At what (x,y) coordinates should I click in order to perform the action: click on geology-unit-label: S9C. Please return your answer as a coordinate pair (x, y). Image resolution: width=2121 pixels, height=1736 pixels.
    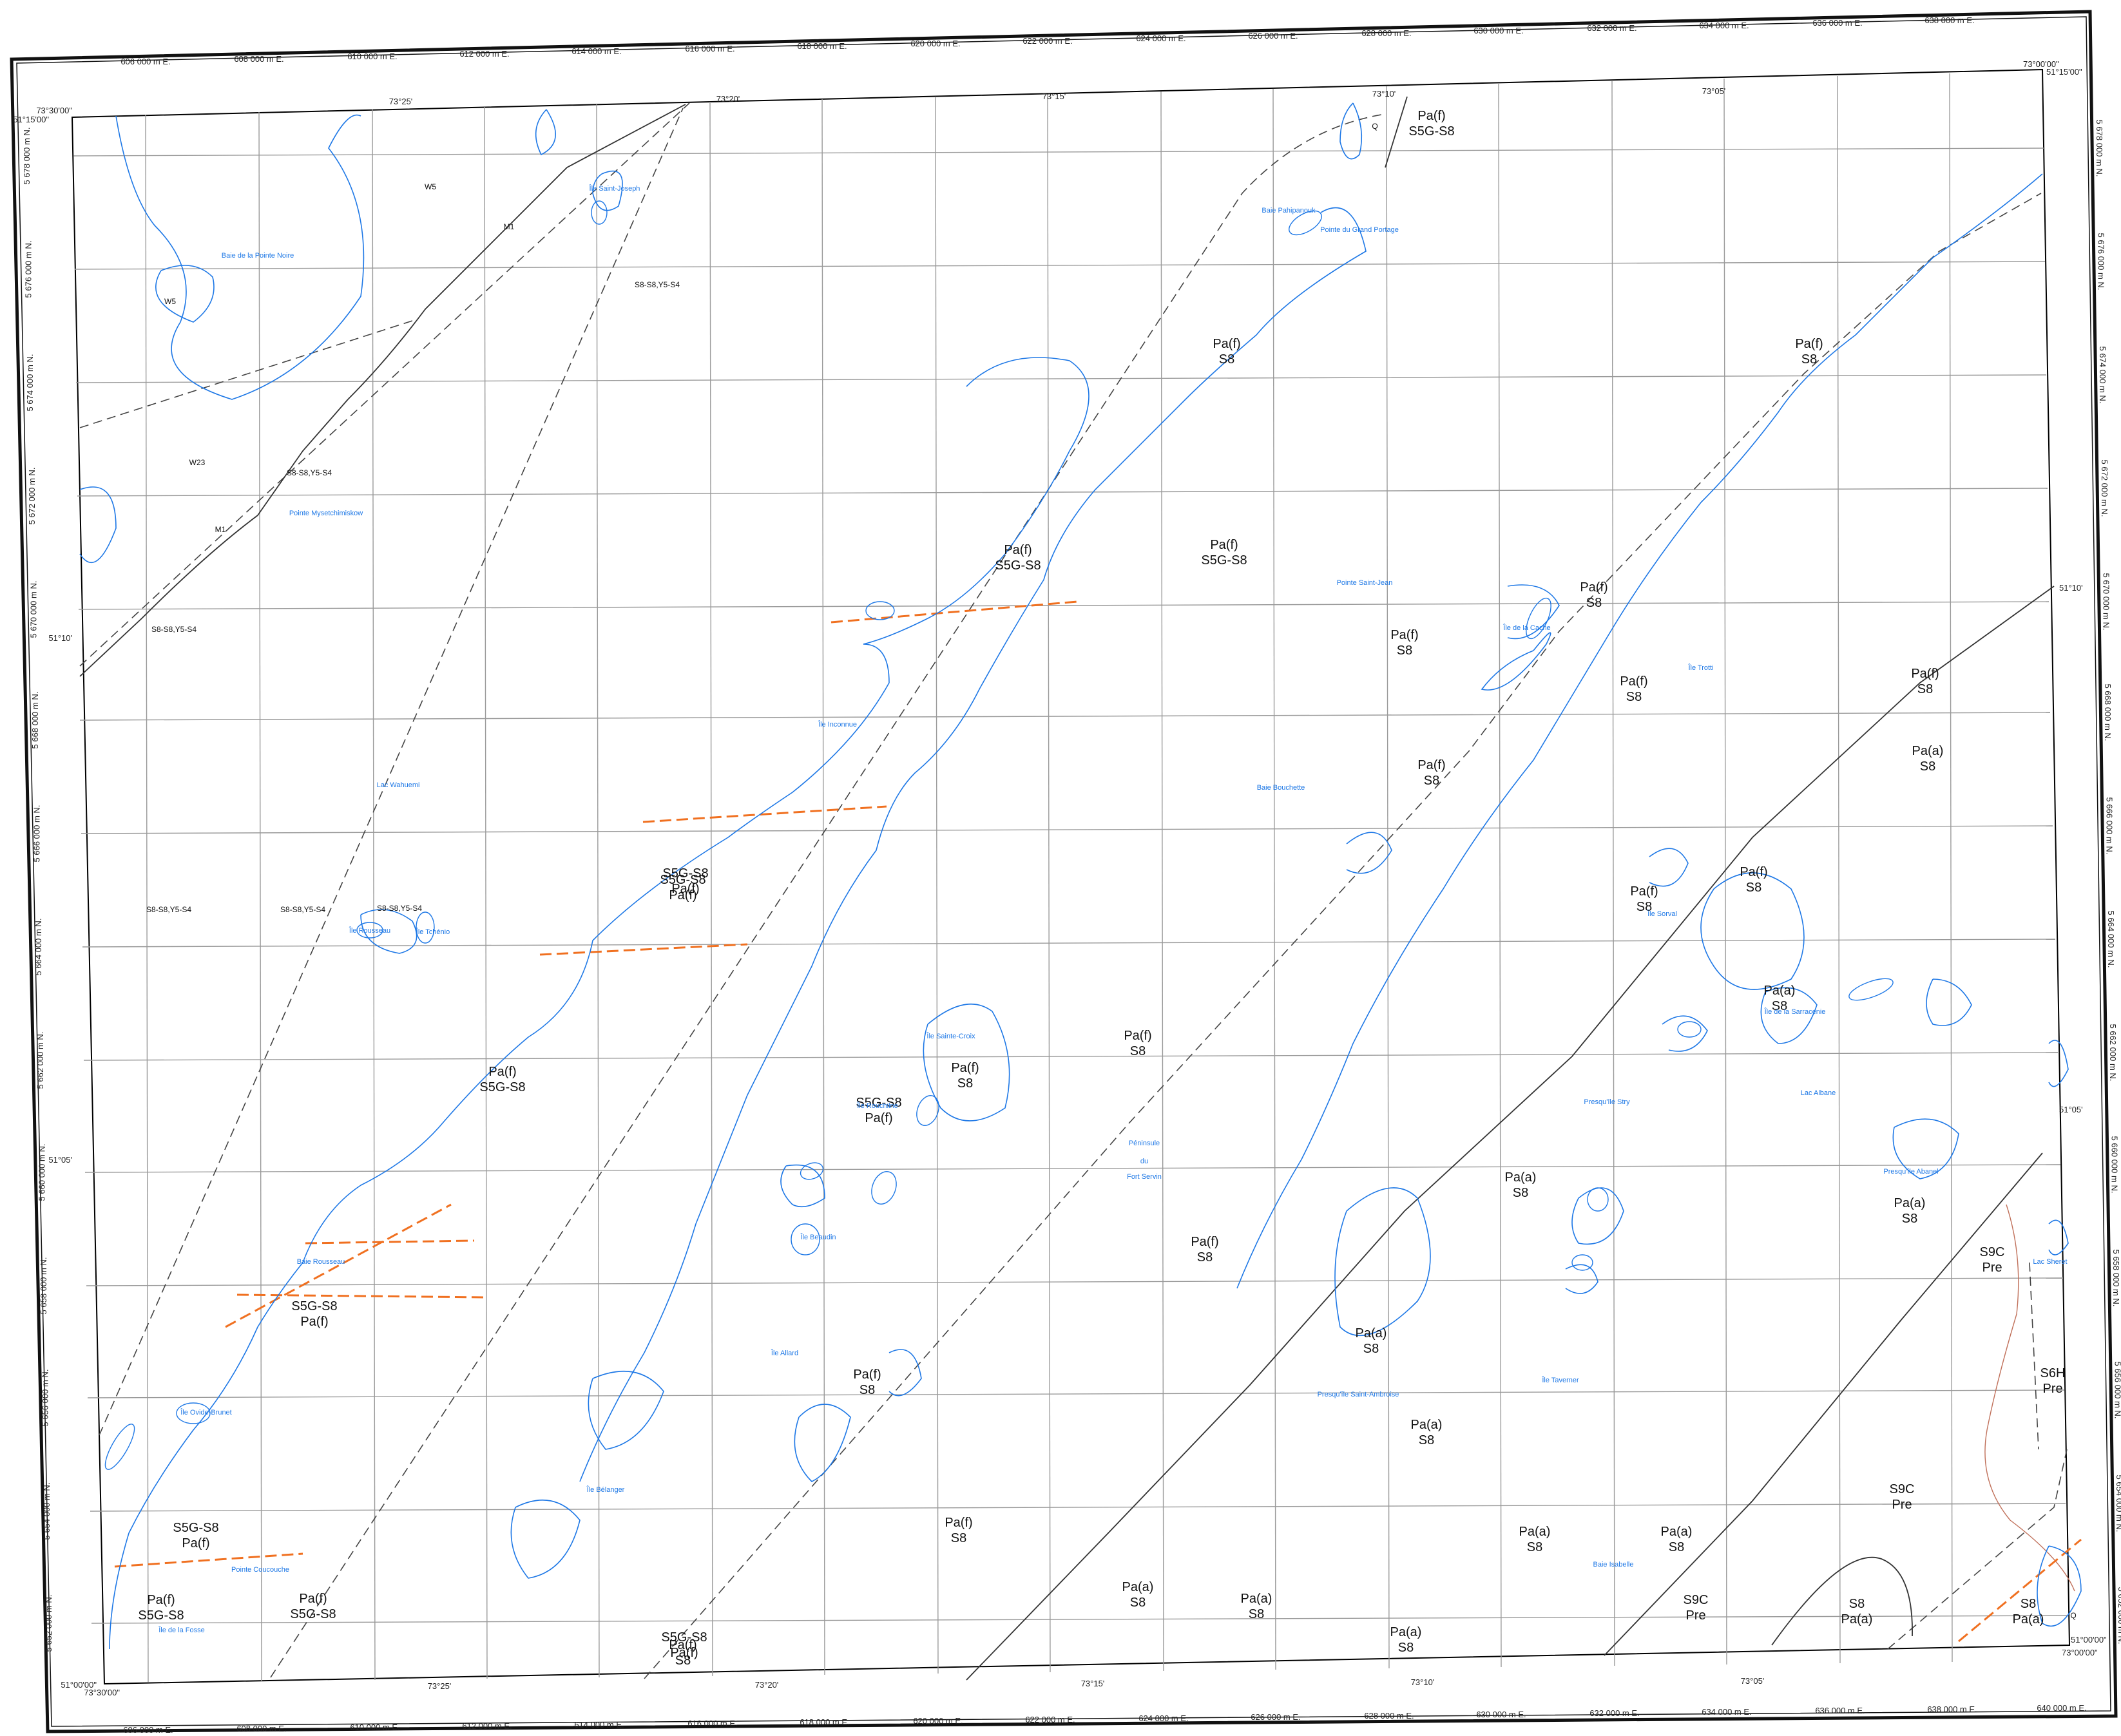
    Looking at the image, I should click on (1902, 1489).